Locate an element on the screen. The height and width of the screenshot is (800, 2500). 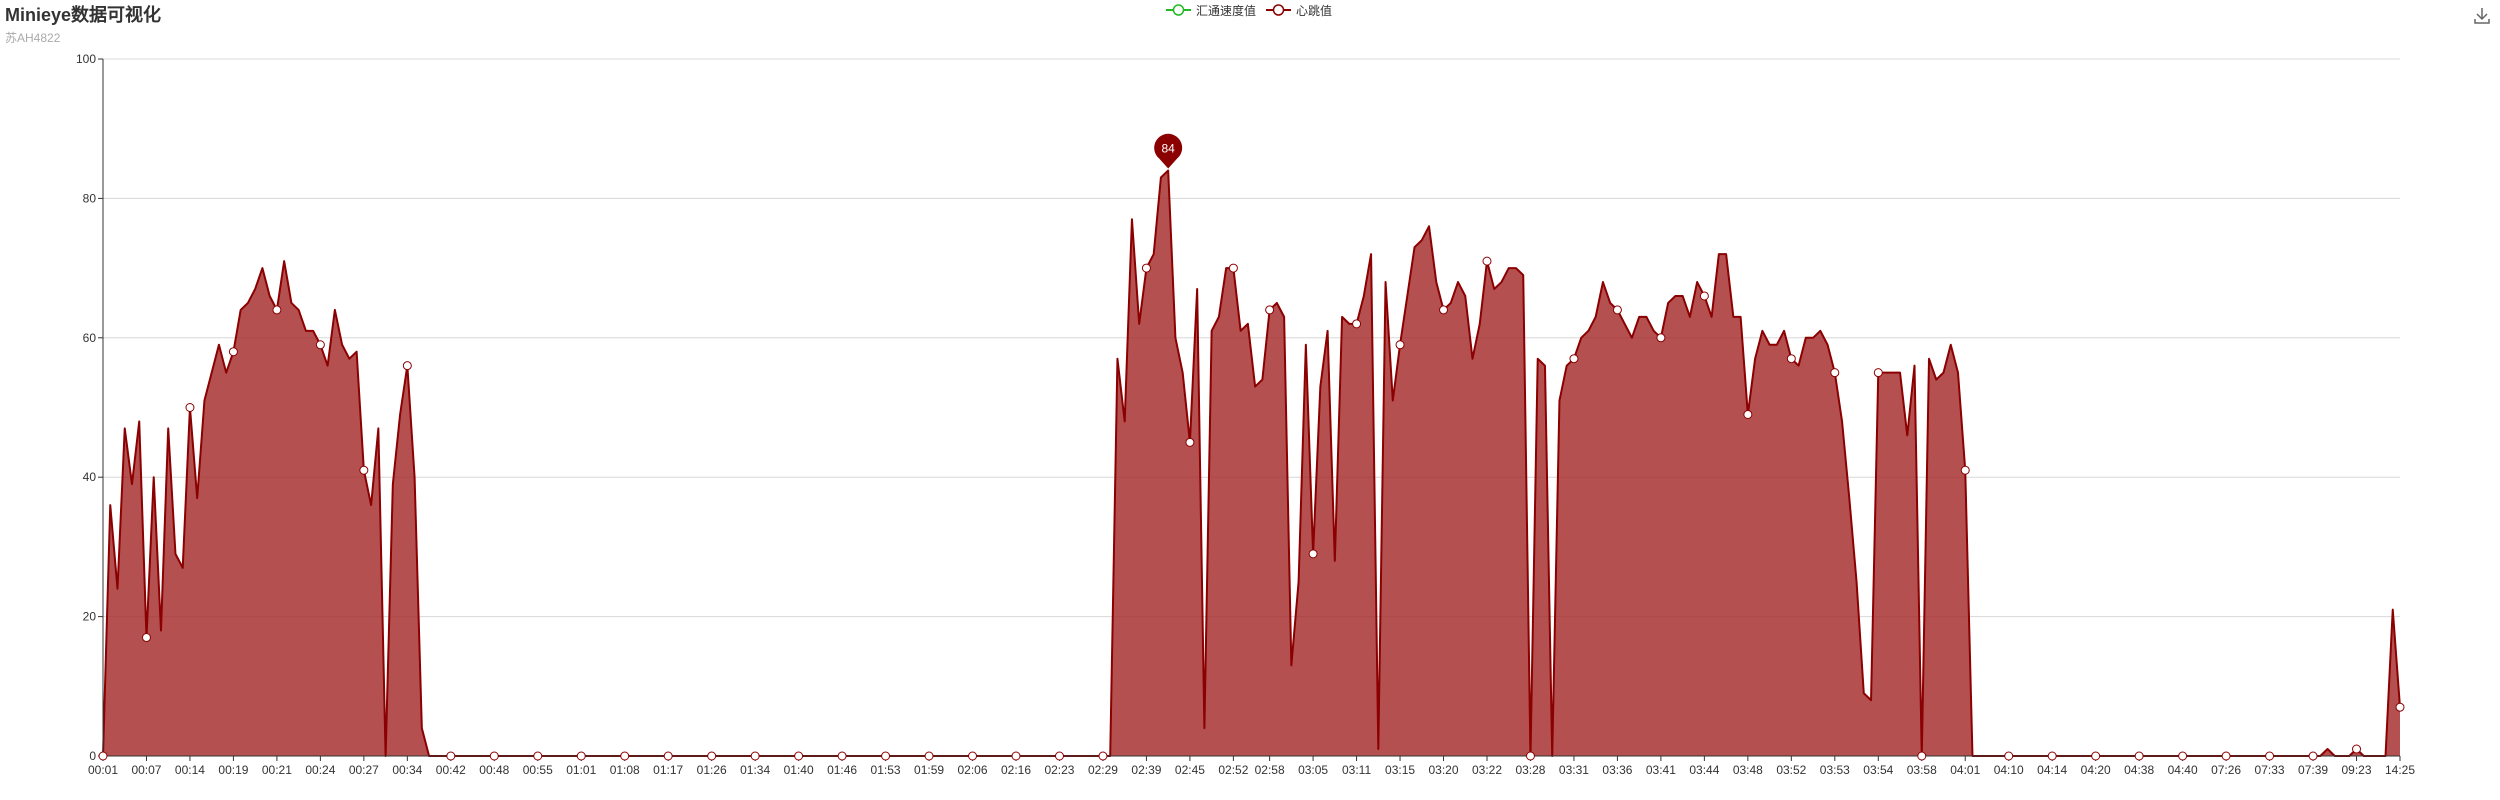
x-tick-label: 04:40 is located at coordinates (2183, 770).